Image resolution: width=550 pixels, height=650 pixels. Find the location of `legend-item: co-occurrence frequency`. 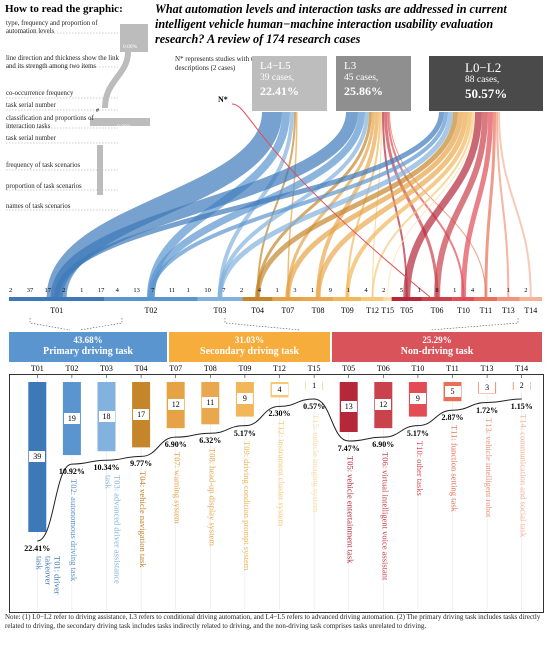

legend-item: co-occurrence frequency is located at coordinates (40, 93).